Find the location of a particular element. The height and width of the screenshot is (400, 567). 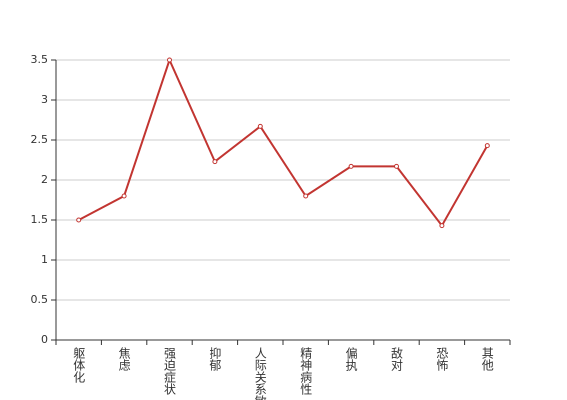

y-tick-label: 1.5 is located at coordinates (40, 219).